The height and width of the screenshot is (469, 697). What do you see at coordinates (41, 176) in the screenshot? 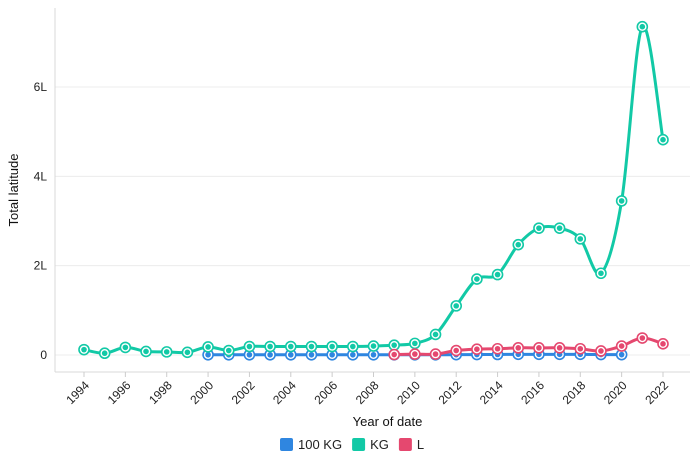
I see `y-tick-label: 4L` at bounding box center [41, 176].